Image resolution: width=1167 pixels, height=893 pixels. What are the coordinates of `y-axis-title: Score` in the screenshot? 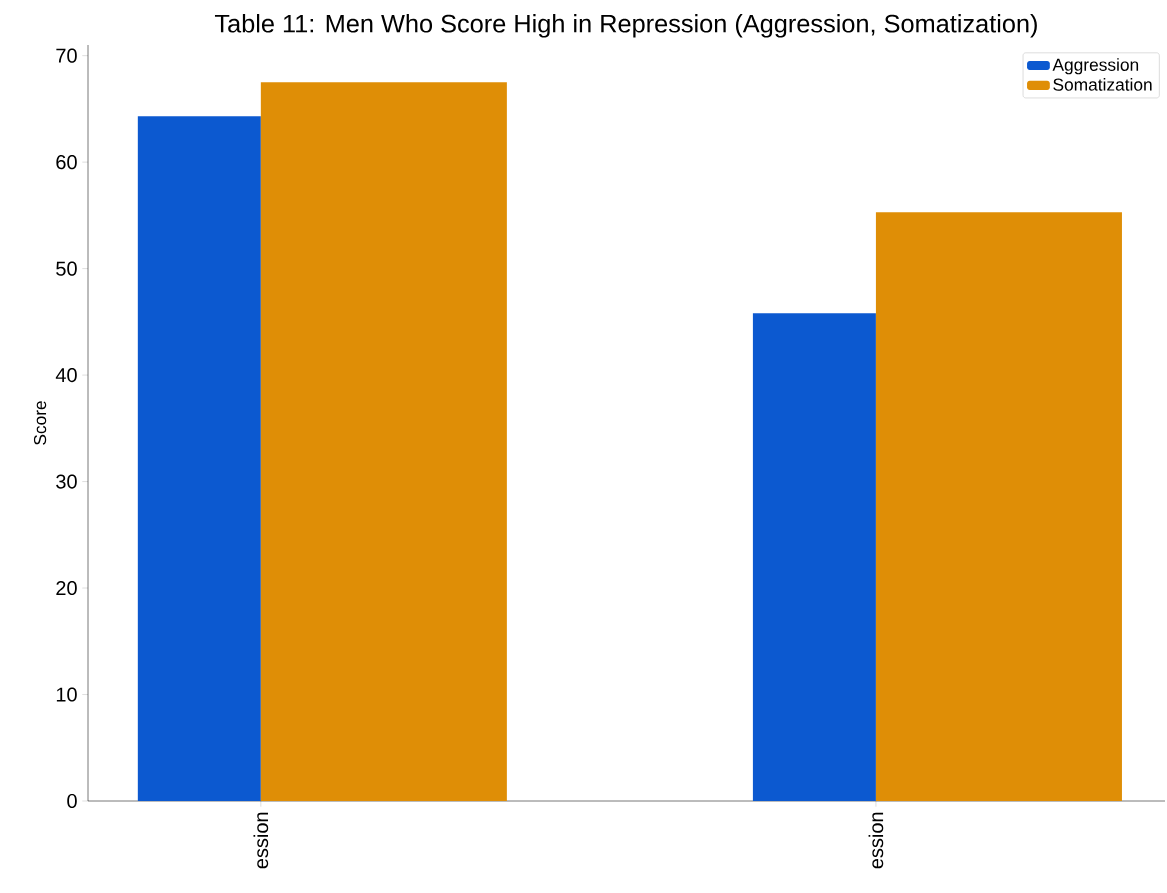 It's located at (40, 423).